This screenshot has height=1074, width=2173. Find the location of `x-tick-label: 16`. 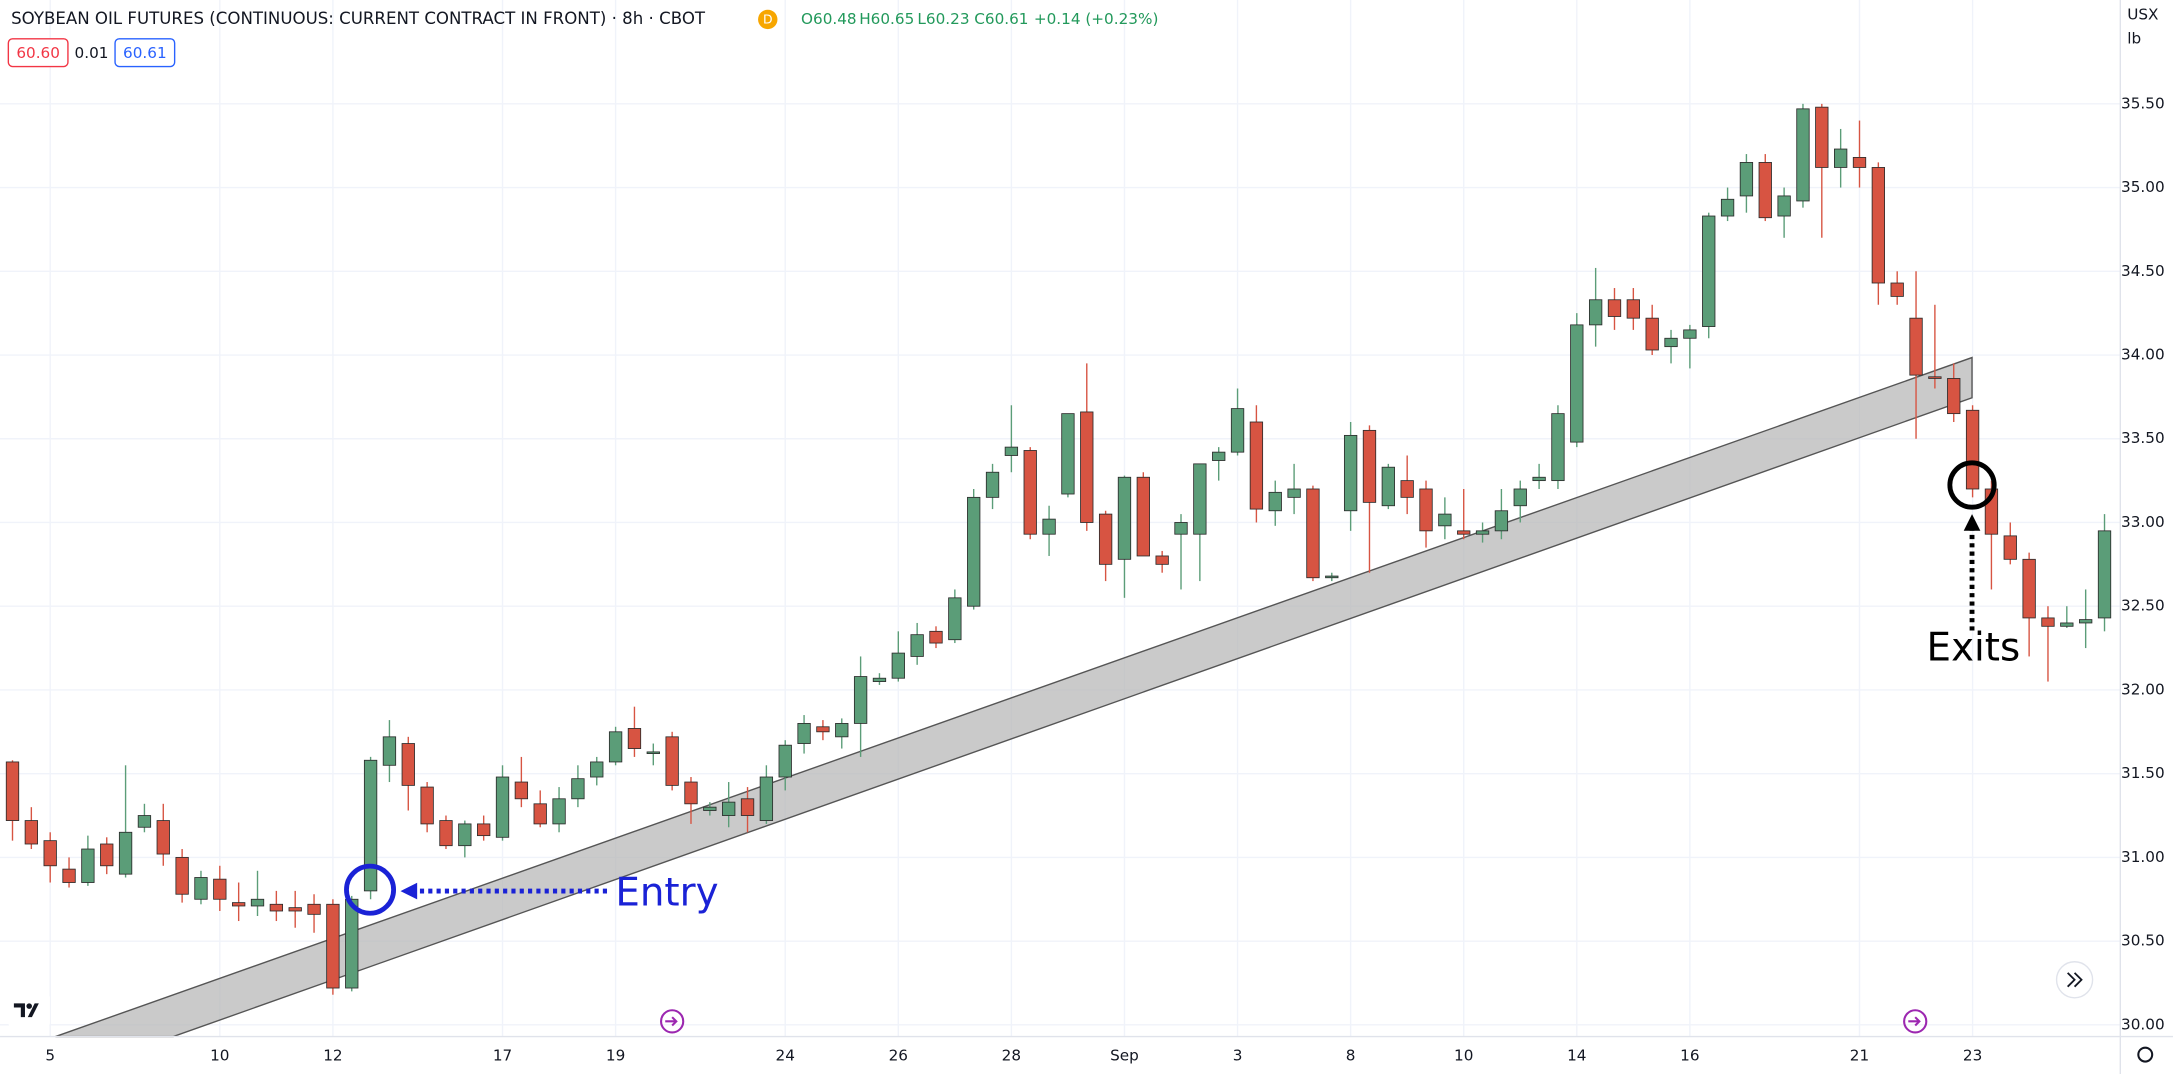

x-tick-label: 16 is located at coordinates (1689, 1055).